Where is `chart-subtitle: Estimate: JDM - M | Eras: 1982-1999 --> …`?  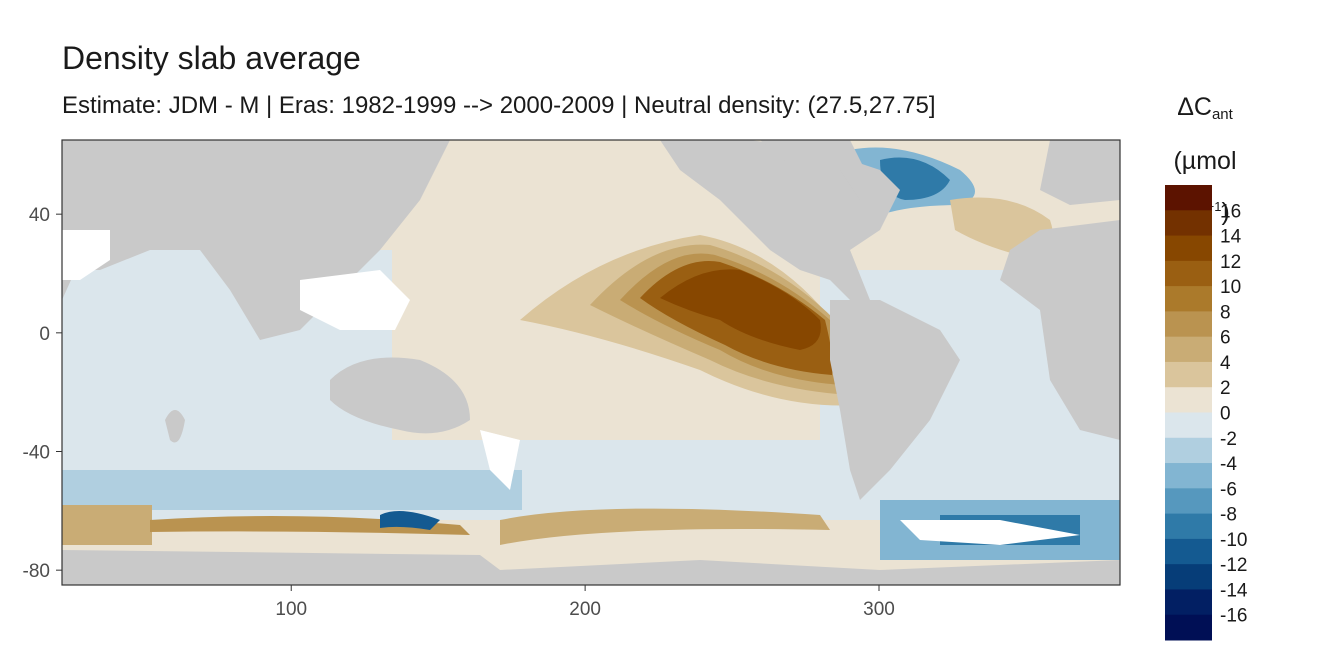 chart-subtitle: Estimate: JDM - M | Eras: 1982-1999 --> … is located at coordinates (499, 105).